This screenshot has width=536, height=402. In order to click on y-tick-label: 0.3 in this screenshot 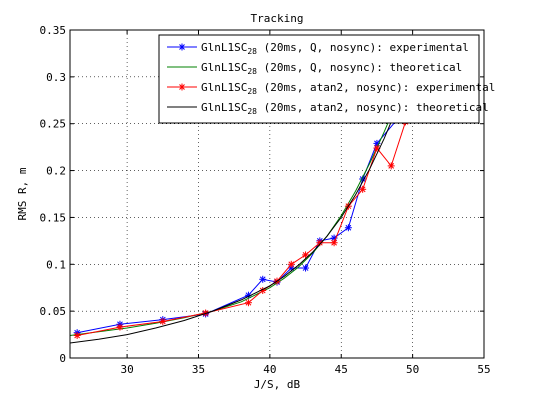, I will do `click(56, 77)`.